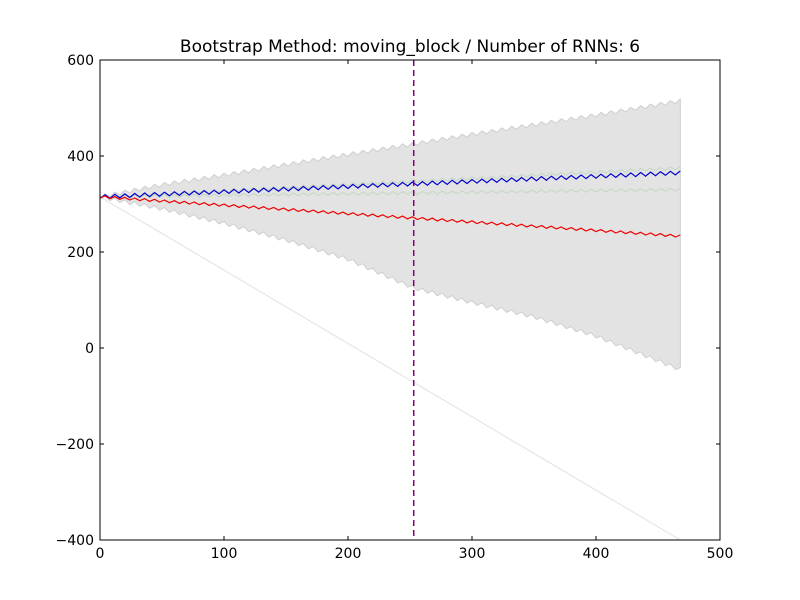 This screenshot has height=600, width=800. I want to click on x-tick-label: 400, so click(596, 554).